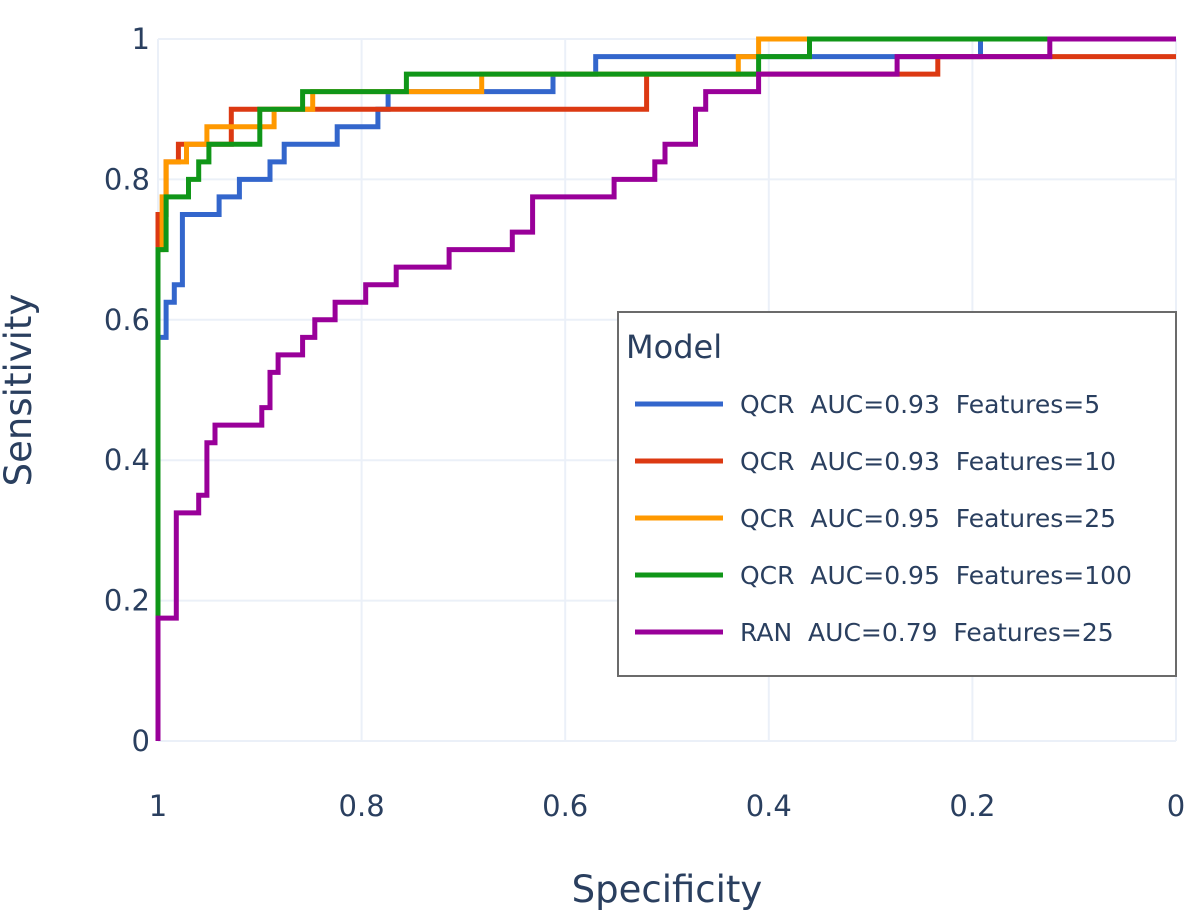 The width and height of the screenshot is (1186, 914). What do you see at coordinates (936, 575) in the screenshot?
I see `legend-label: QCR AUC=0.95 Features=100` at bounding box center [936, 575].